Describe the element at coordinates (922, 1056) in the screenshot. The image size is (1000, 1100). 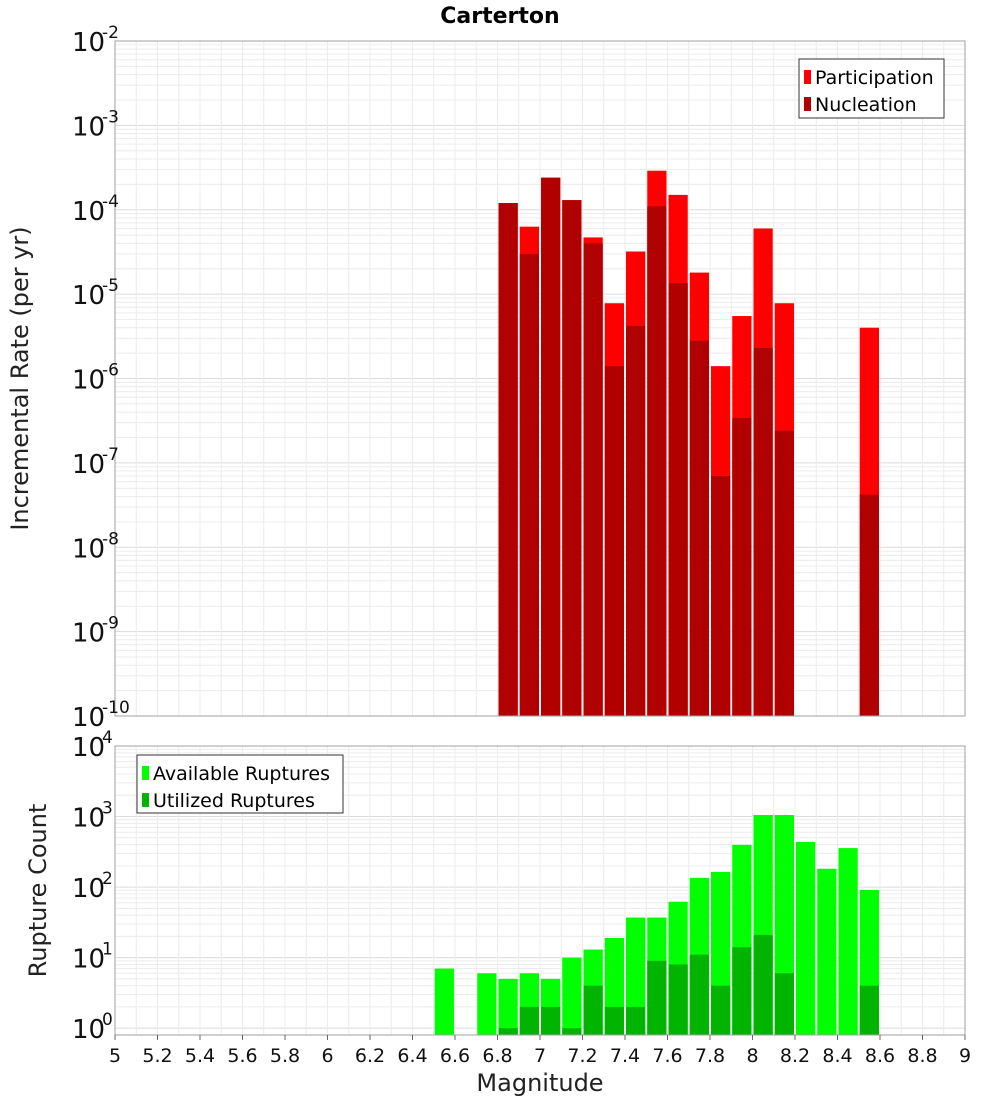
I see `x-tick-label: 8.8` at that location.